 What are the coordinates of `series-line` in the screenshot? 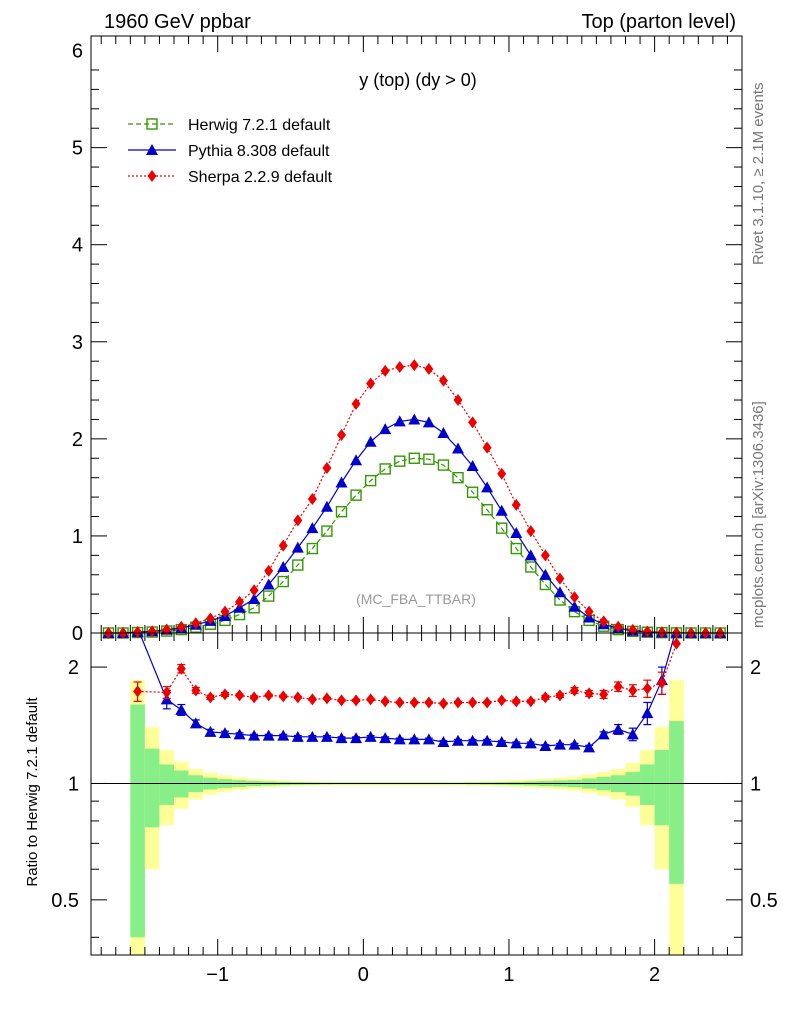 It's located at (414, 545).